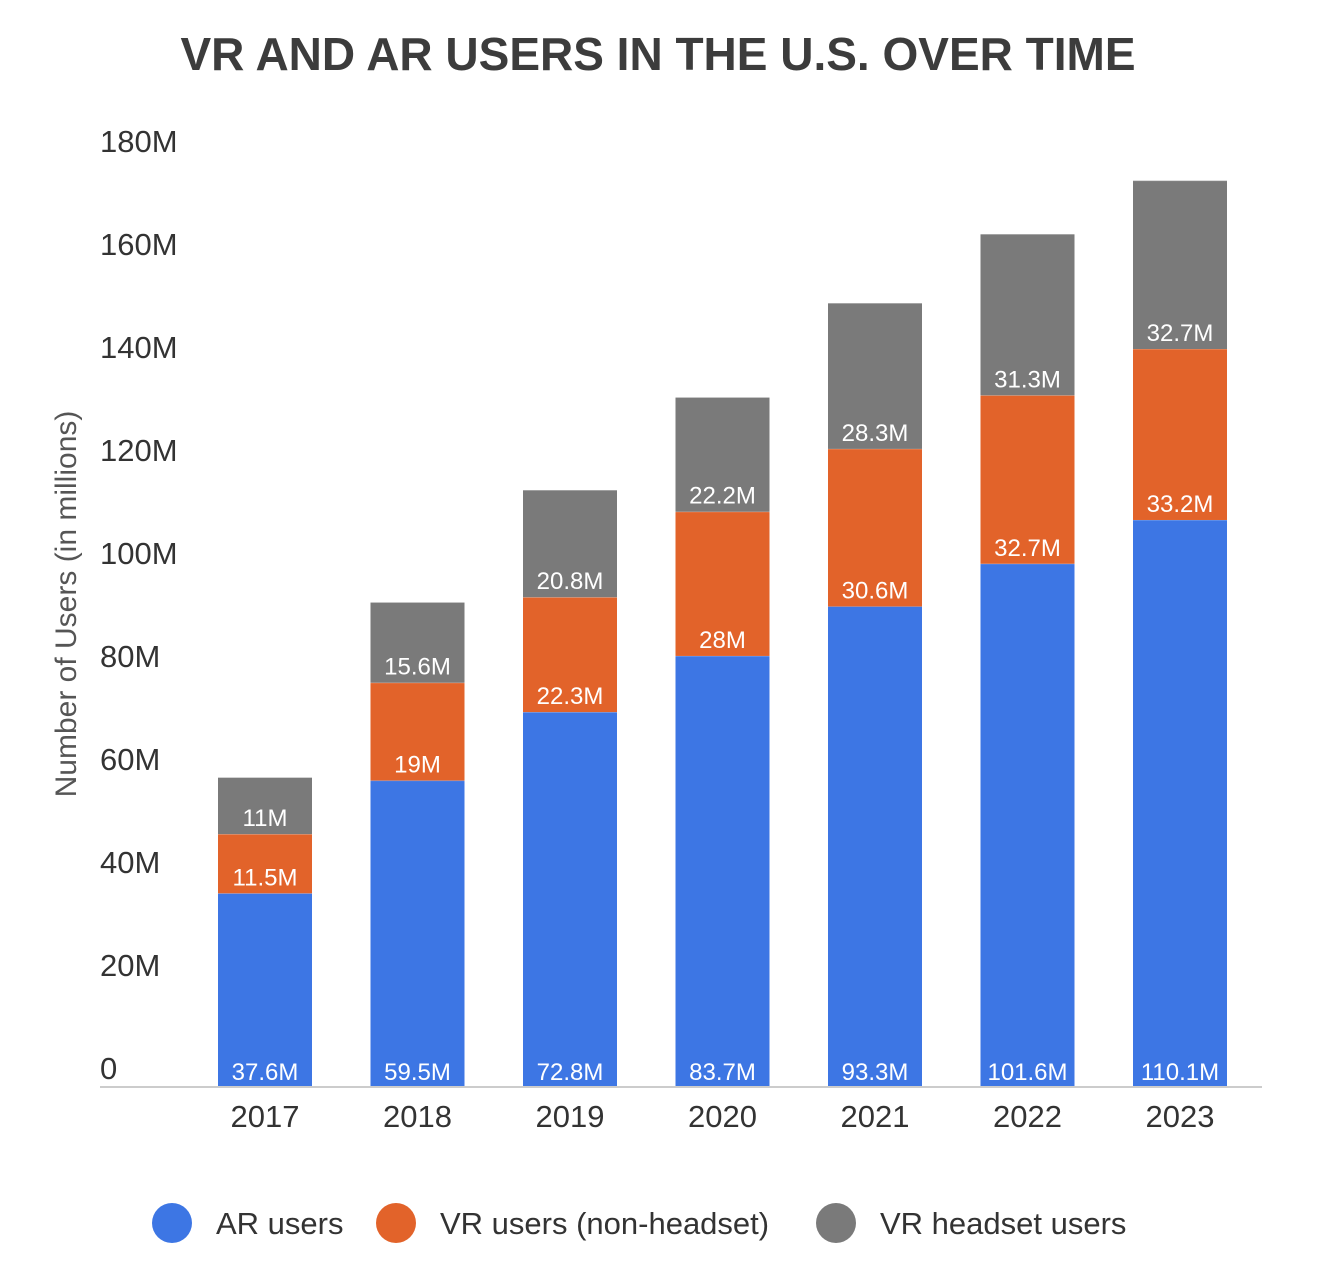 This screenshot has width=1330, height=1286. I want to click on legend-label: VR headset users, so click(1003, 1223).